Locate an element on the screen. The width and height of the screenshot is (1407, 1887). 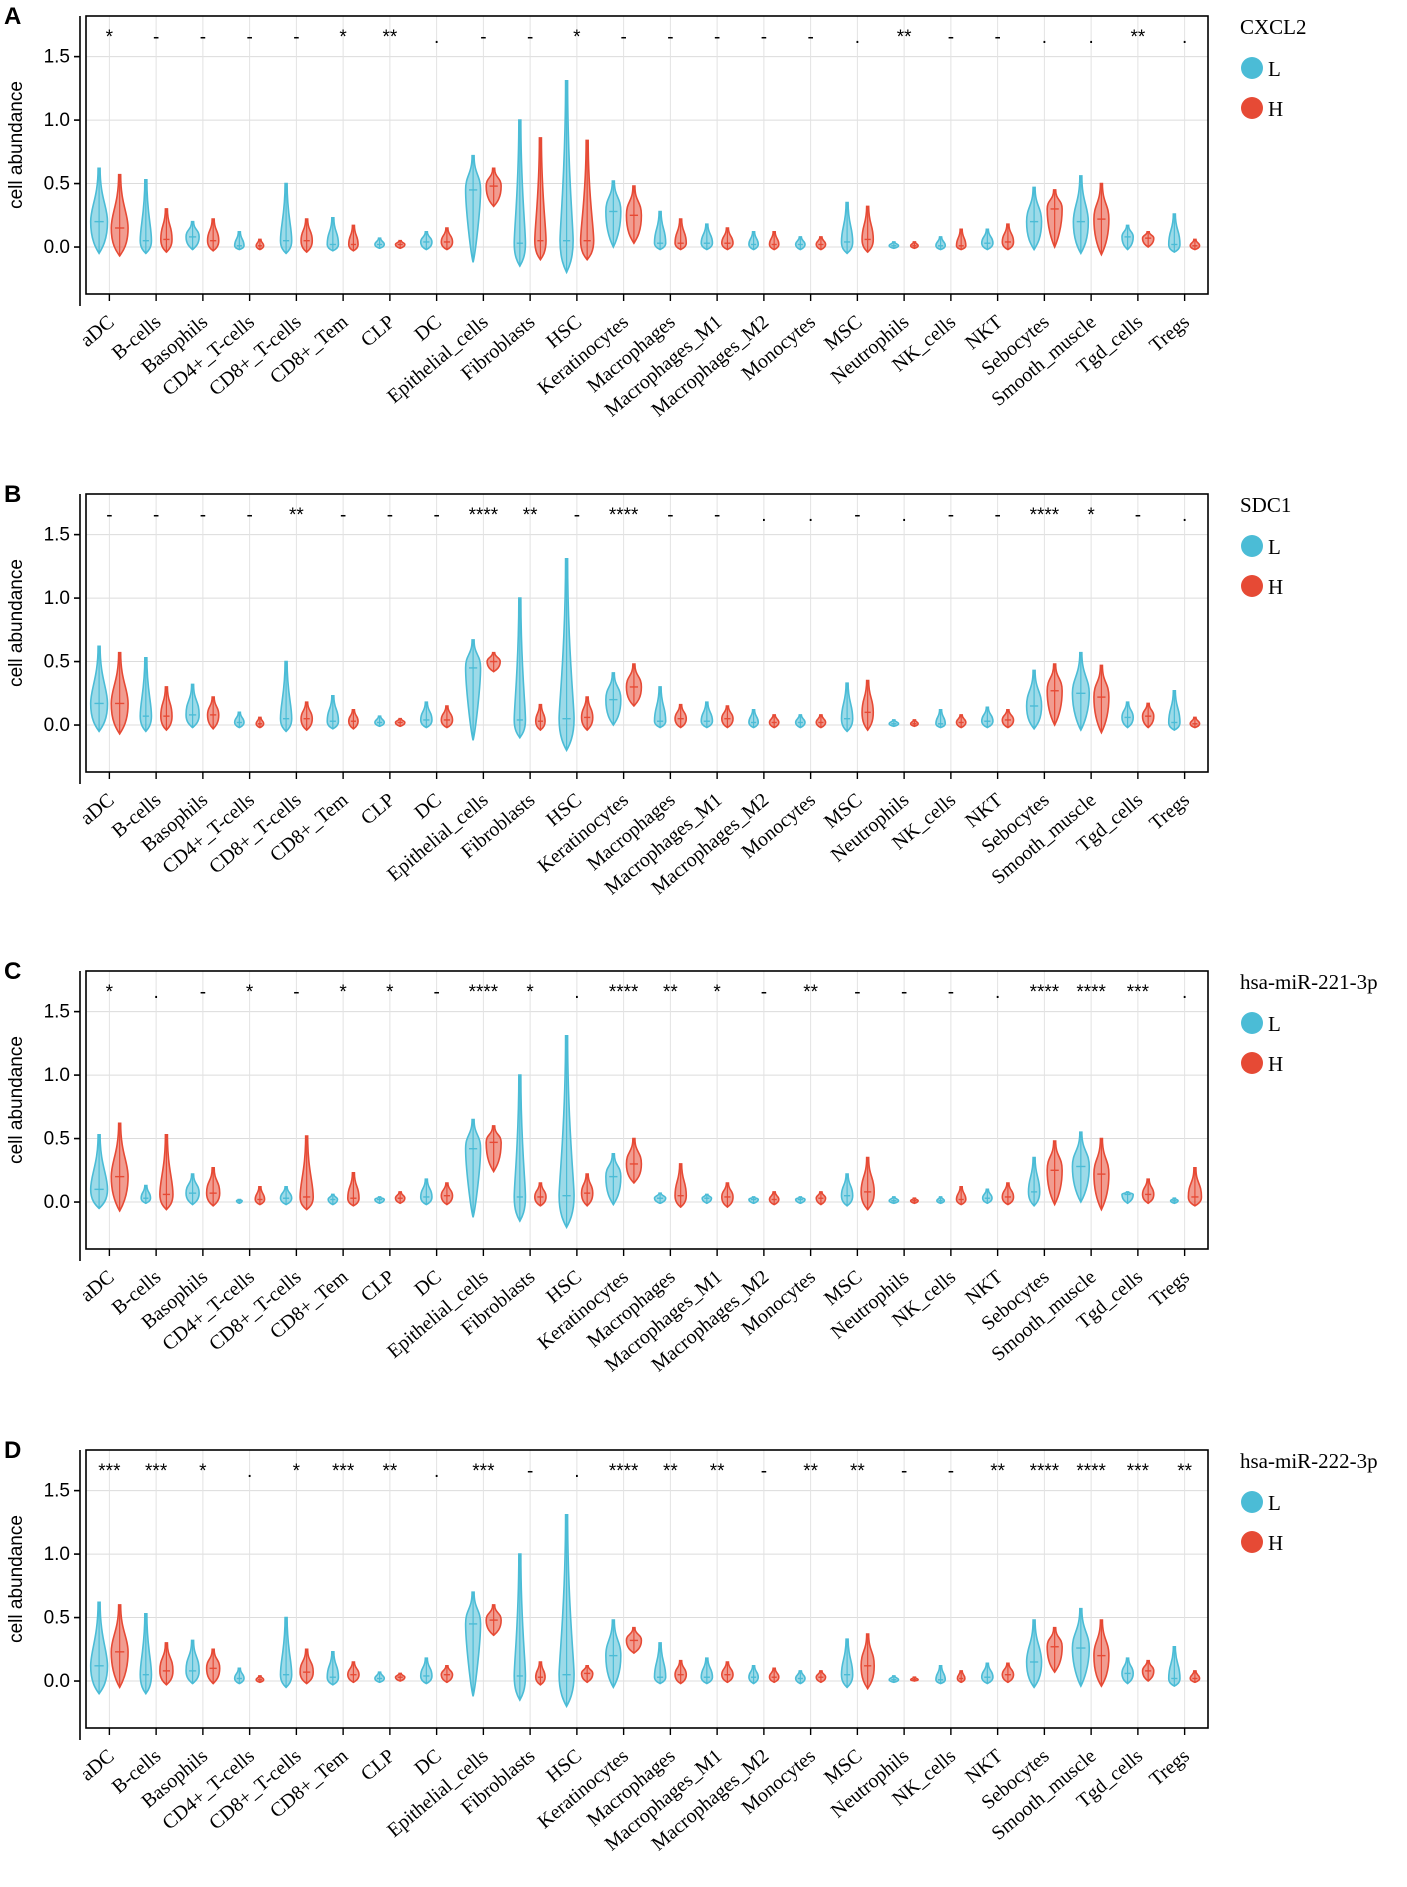
panel-letter: D is located at coordinates (12, 1450).